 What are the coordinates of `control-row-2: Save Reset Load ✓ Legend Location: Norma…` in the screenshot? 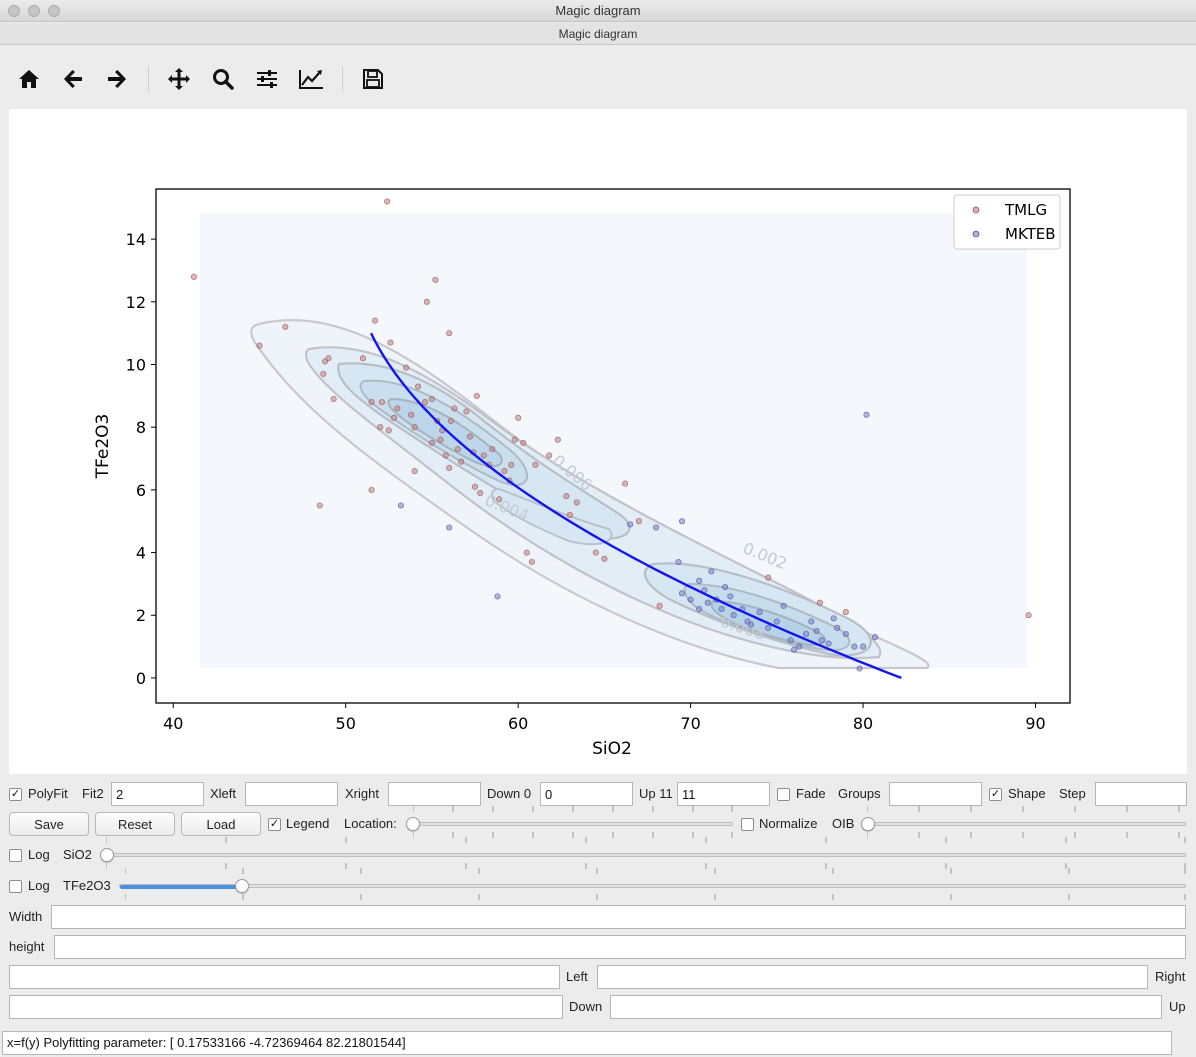 It's located at (598, 822).